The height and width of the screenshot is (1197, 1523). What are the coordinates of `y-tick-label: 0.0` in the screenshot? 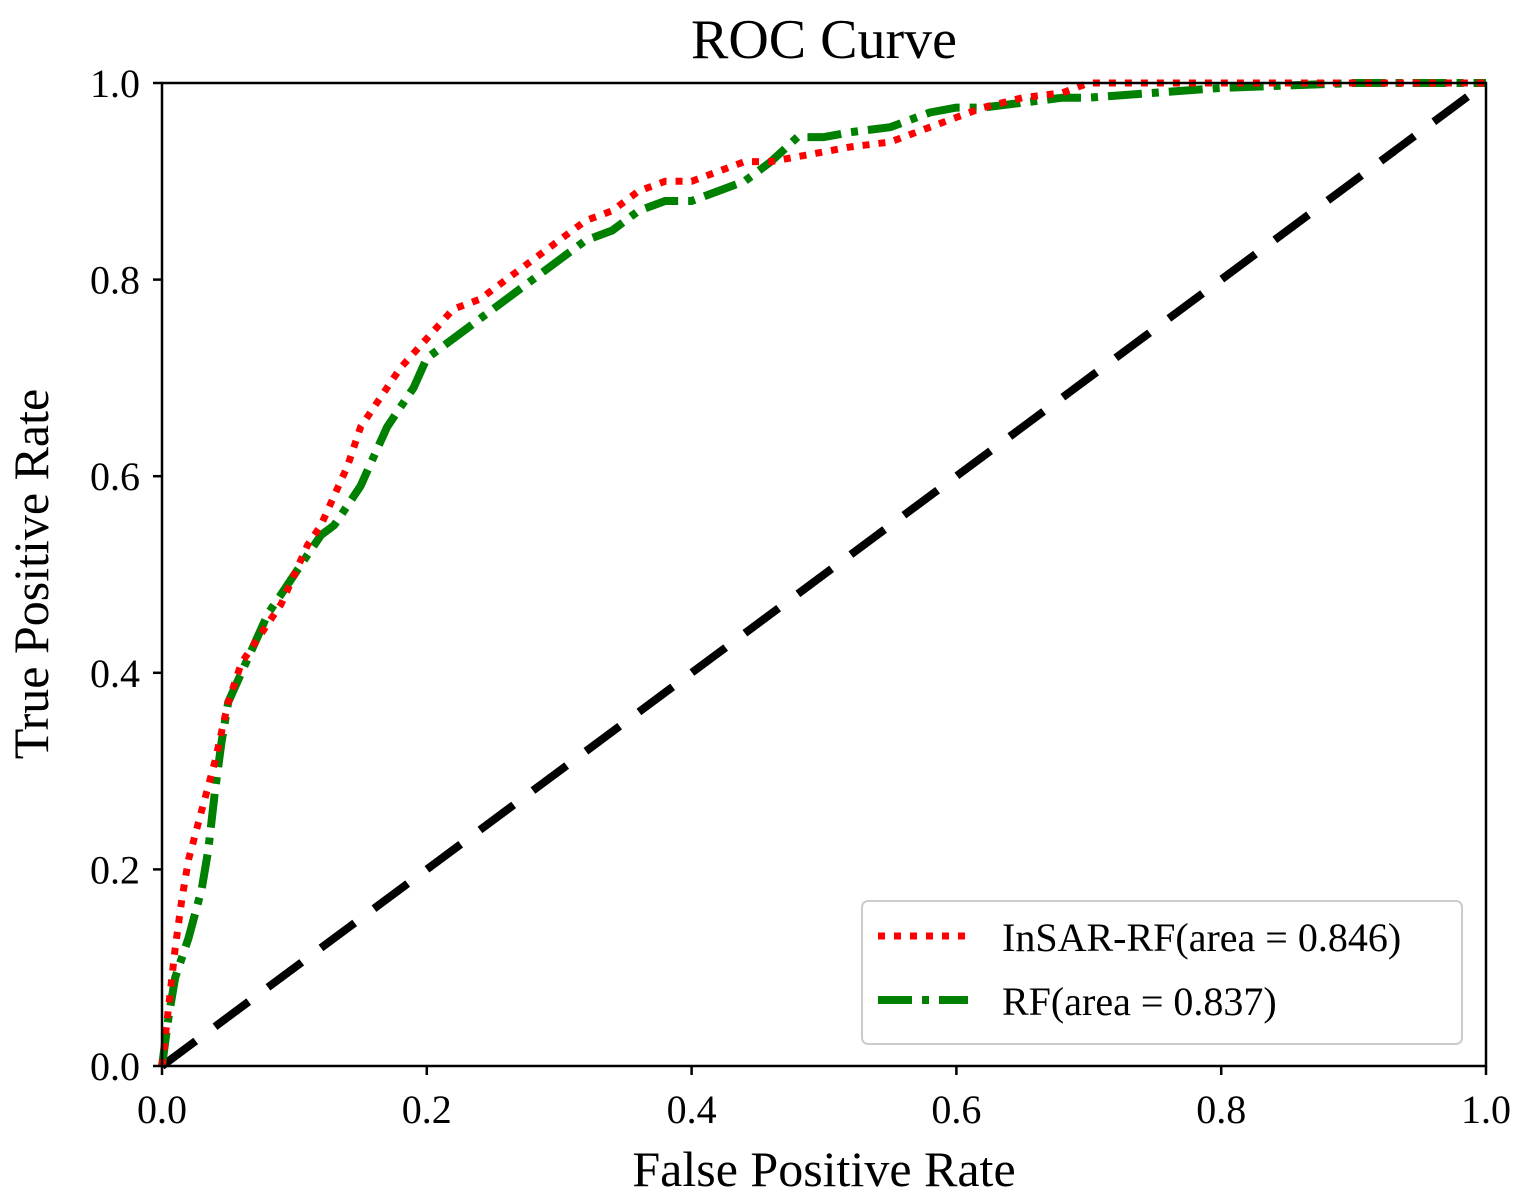 It's located at (115, 1066).